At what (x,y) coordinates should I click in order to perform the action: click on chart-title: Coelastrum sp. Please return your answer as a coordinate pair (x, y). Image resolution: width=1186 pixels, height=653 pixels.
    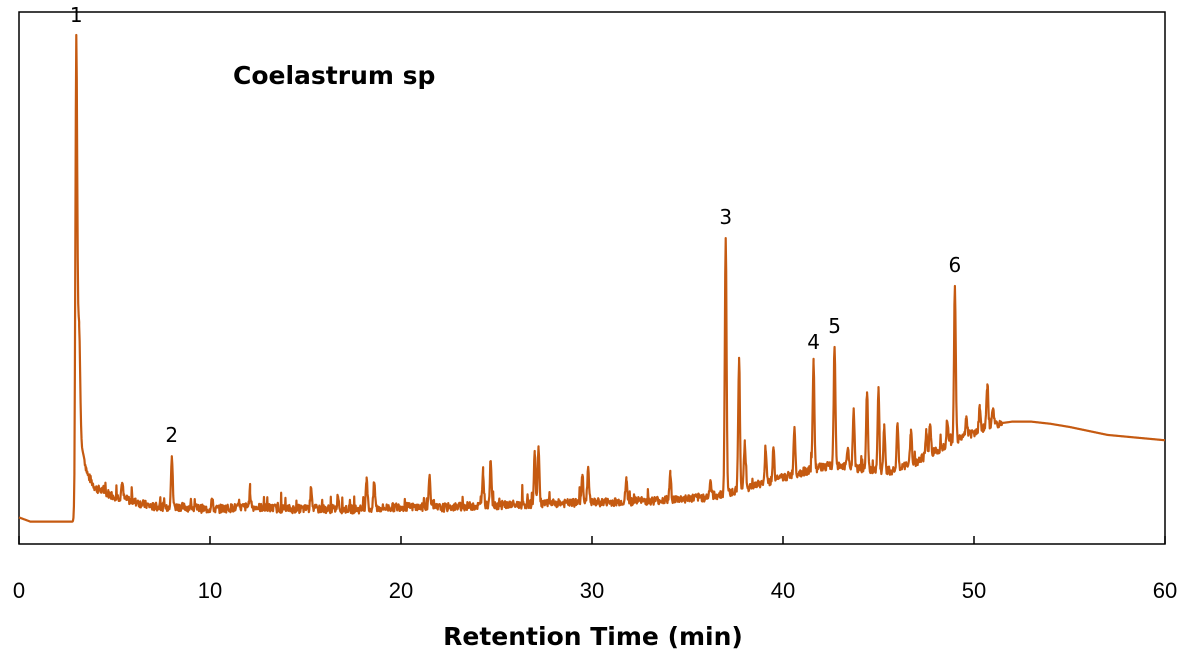
    Looking at the image, I should click on (334, 75).